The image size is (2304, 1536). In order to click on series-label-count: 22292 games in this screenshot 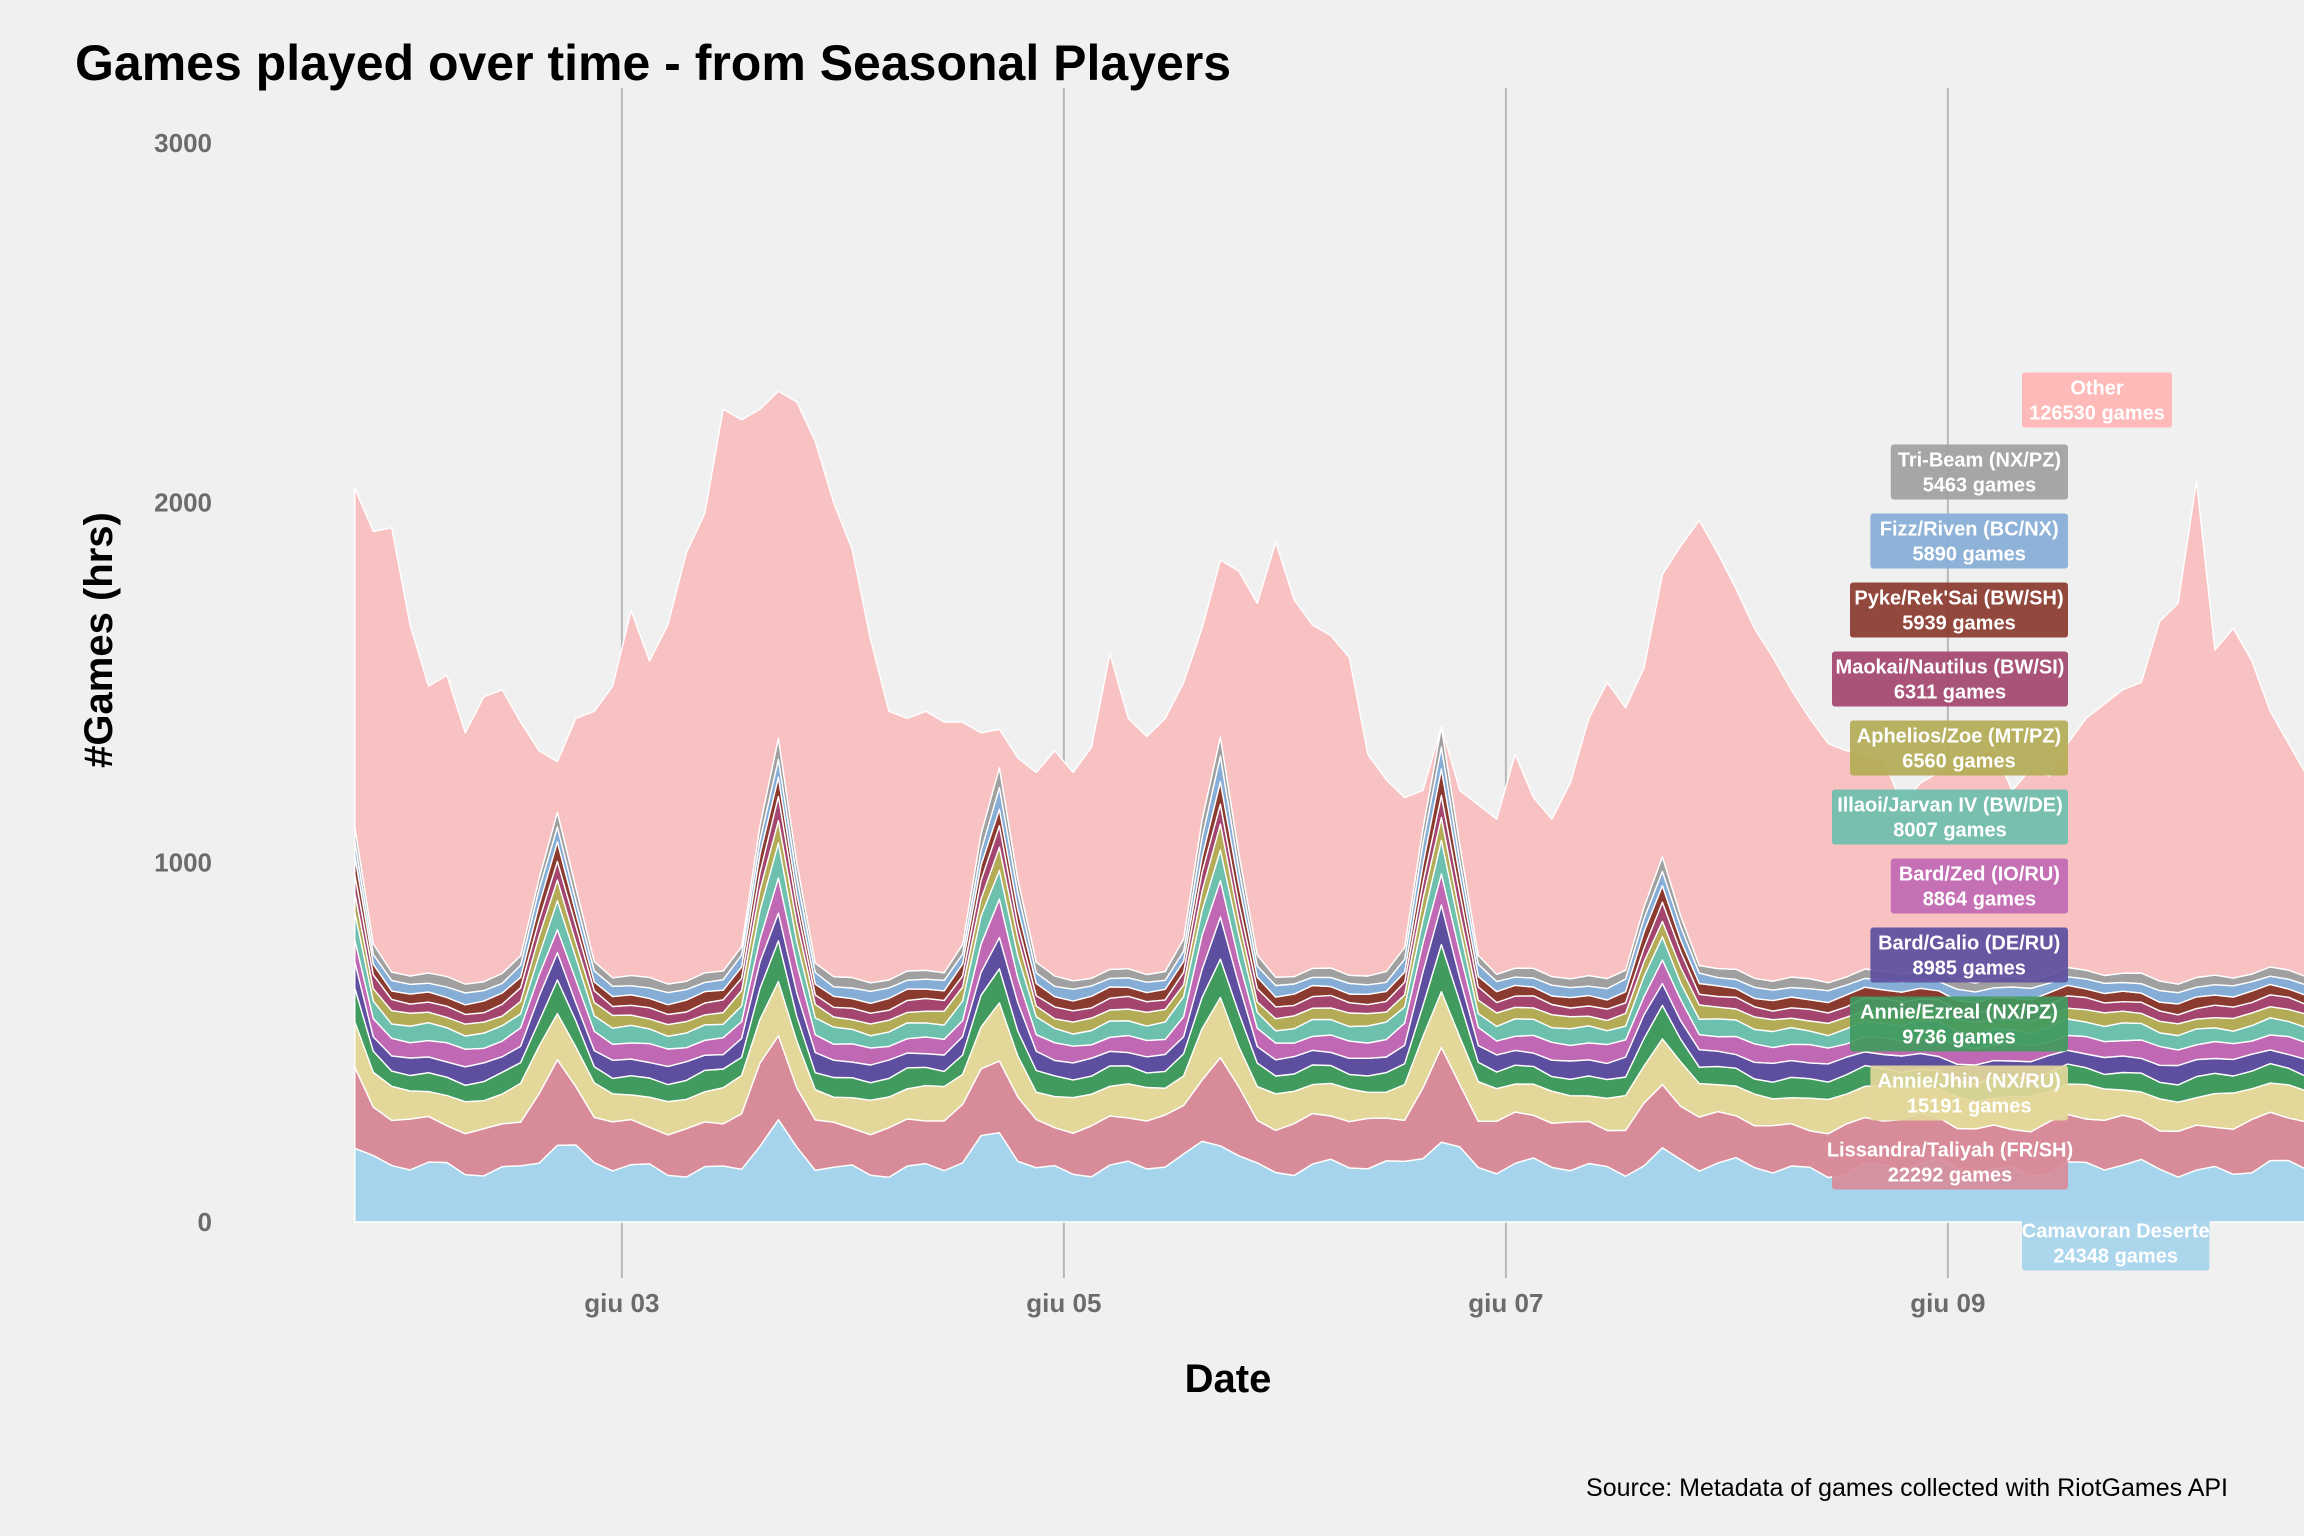, I will do `click(1950, 1176)`.